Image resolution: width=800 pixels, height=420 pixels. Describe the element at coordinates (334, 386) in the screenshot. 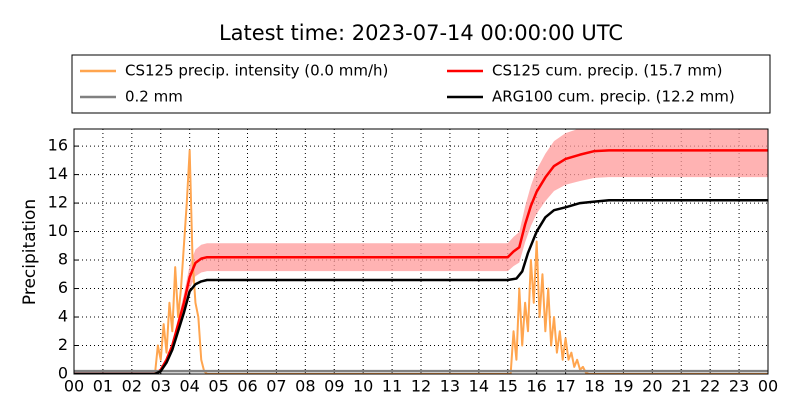

I see `x-tick-label: 09` at that location.